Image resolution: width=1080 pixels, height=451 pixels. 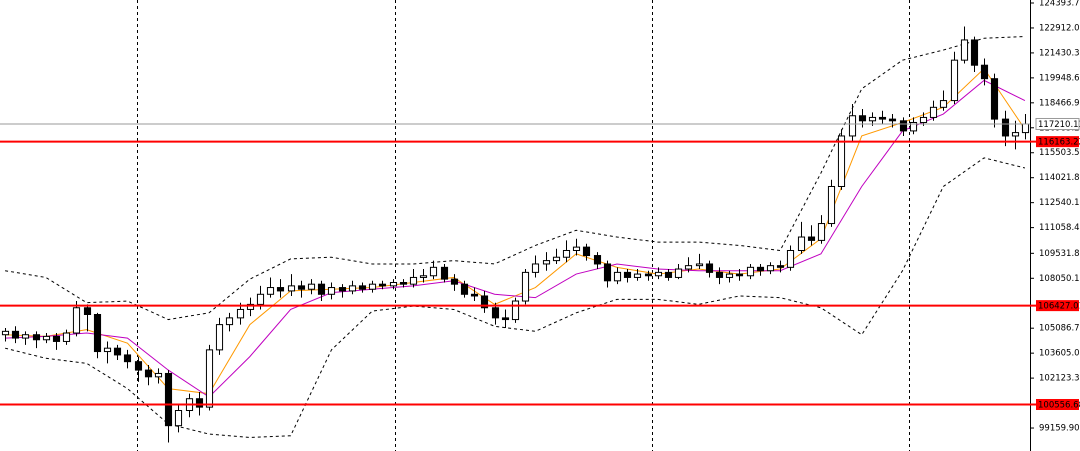 I want to click on level-label: 106427.01, so click(x=1059, y=307).